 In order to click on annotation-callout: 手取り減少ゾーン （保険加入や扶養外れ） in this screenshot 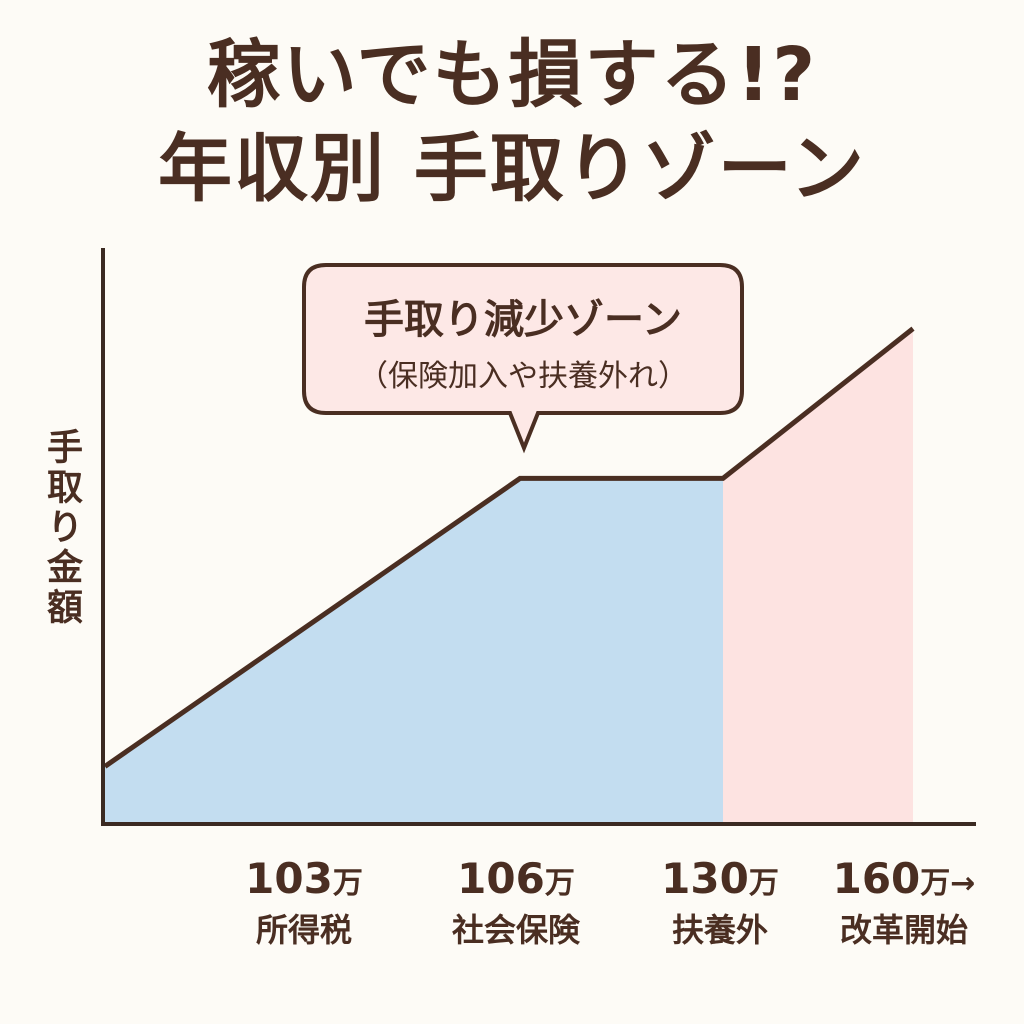, I will do `click(523, 339)`.